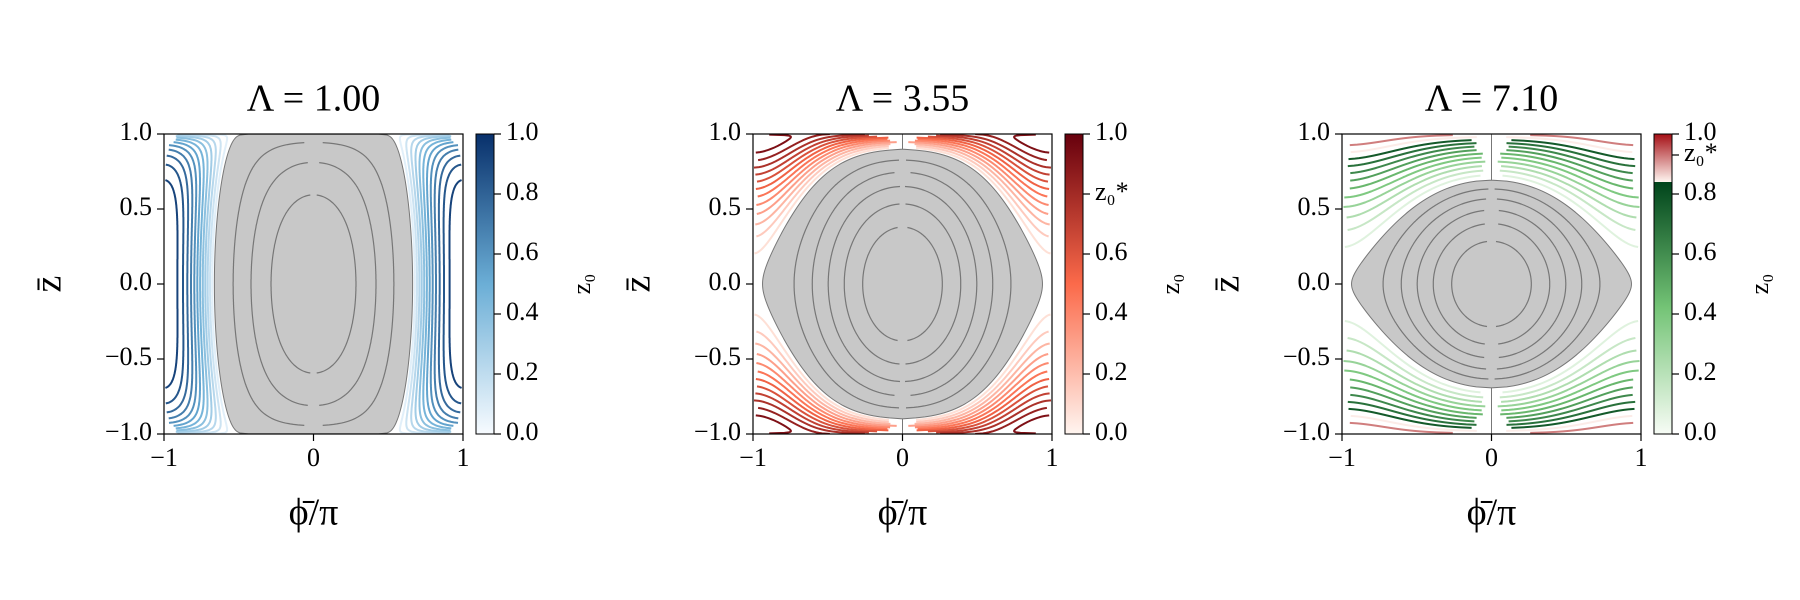 The width and height of the screenshot is (1800, 600). Describe the element at coordinates (725, 131) in the screenshot. I see `y-tick-label: 1.0` at that location.